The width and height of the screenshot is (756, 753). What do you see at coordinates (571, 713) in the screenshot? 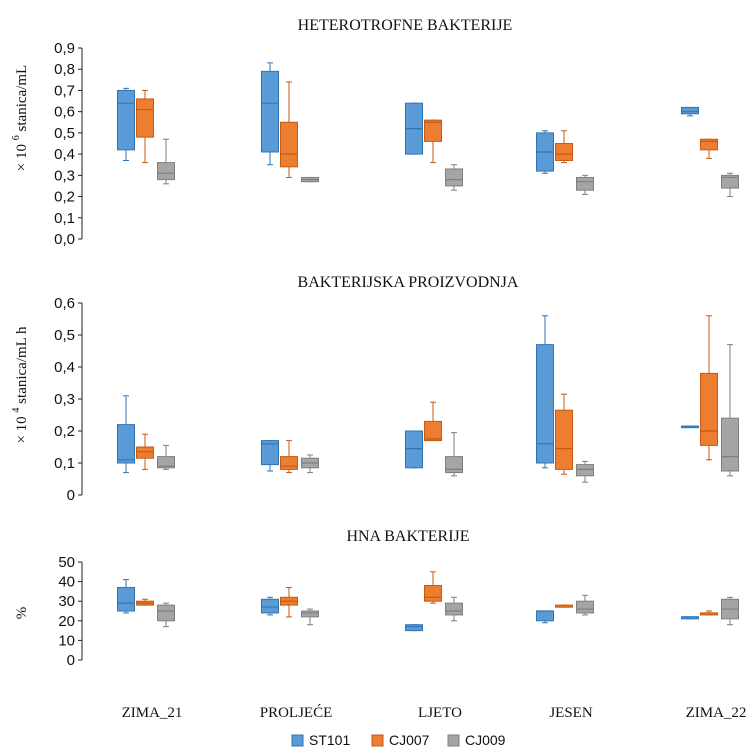
I see `category-label: JESEN` at bounding box center [571, 713].